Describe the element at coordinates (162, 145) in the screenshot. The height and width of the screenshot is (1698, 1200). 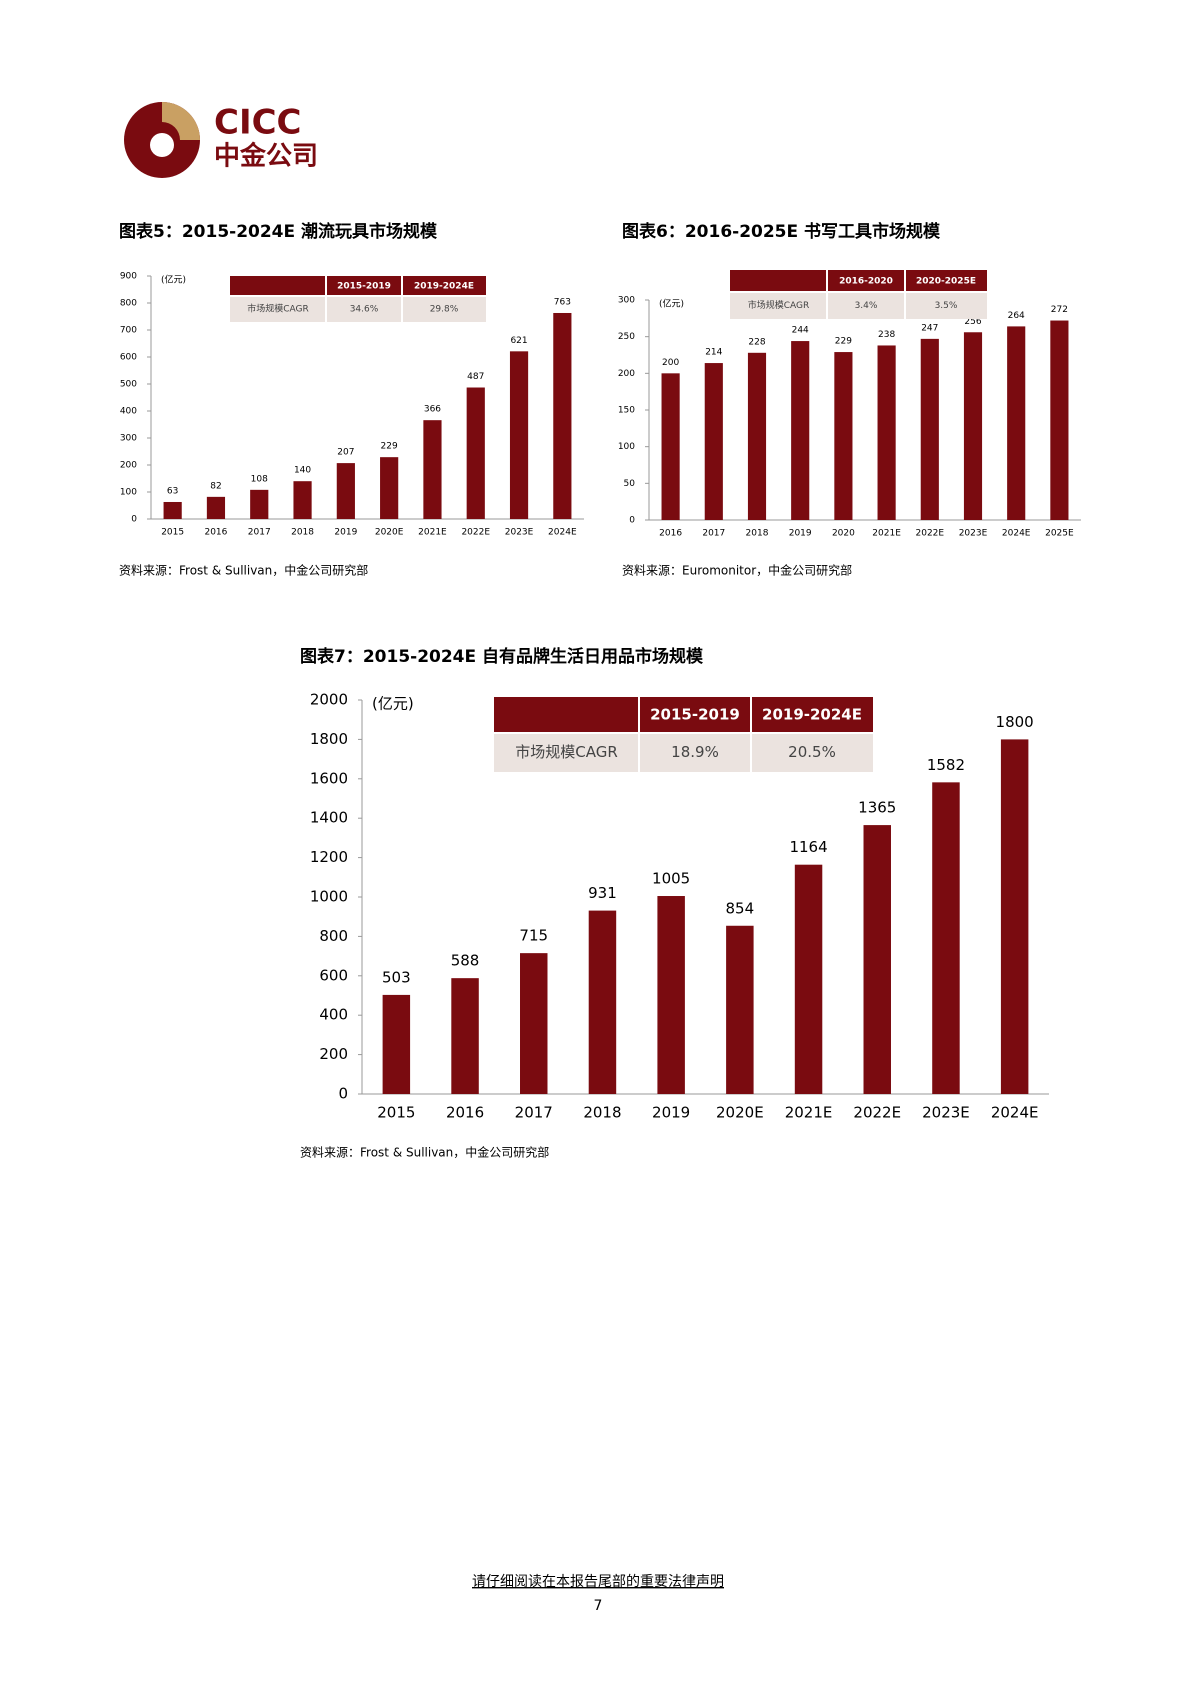
I see `logo-hole` at that location.